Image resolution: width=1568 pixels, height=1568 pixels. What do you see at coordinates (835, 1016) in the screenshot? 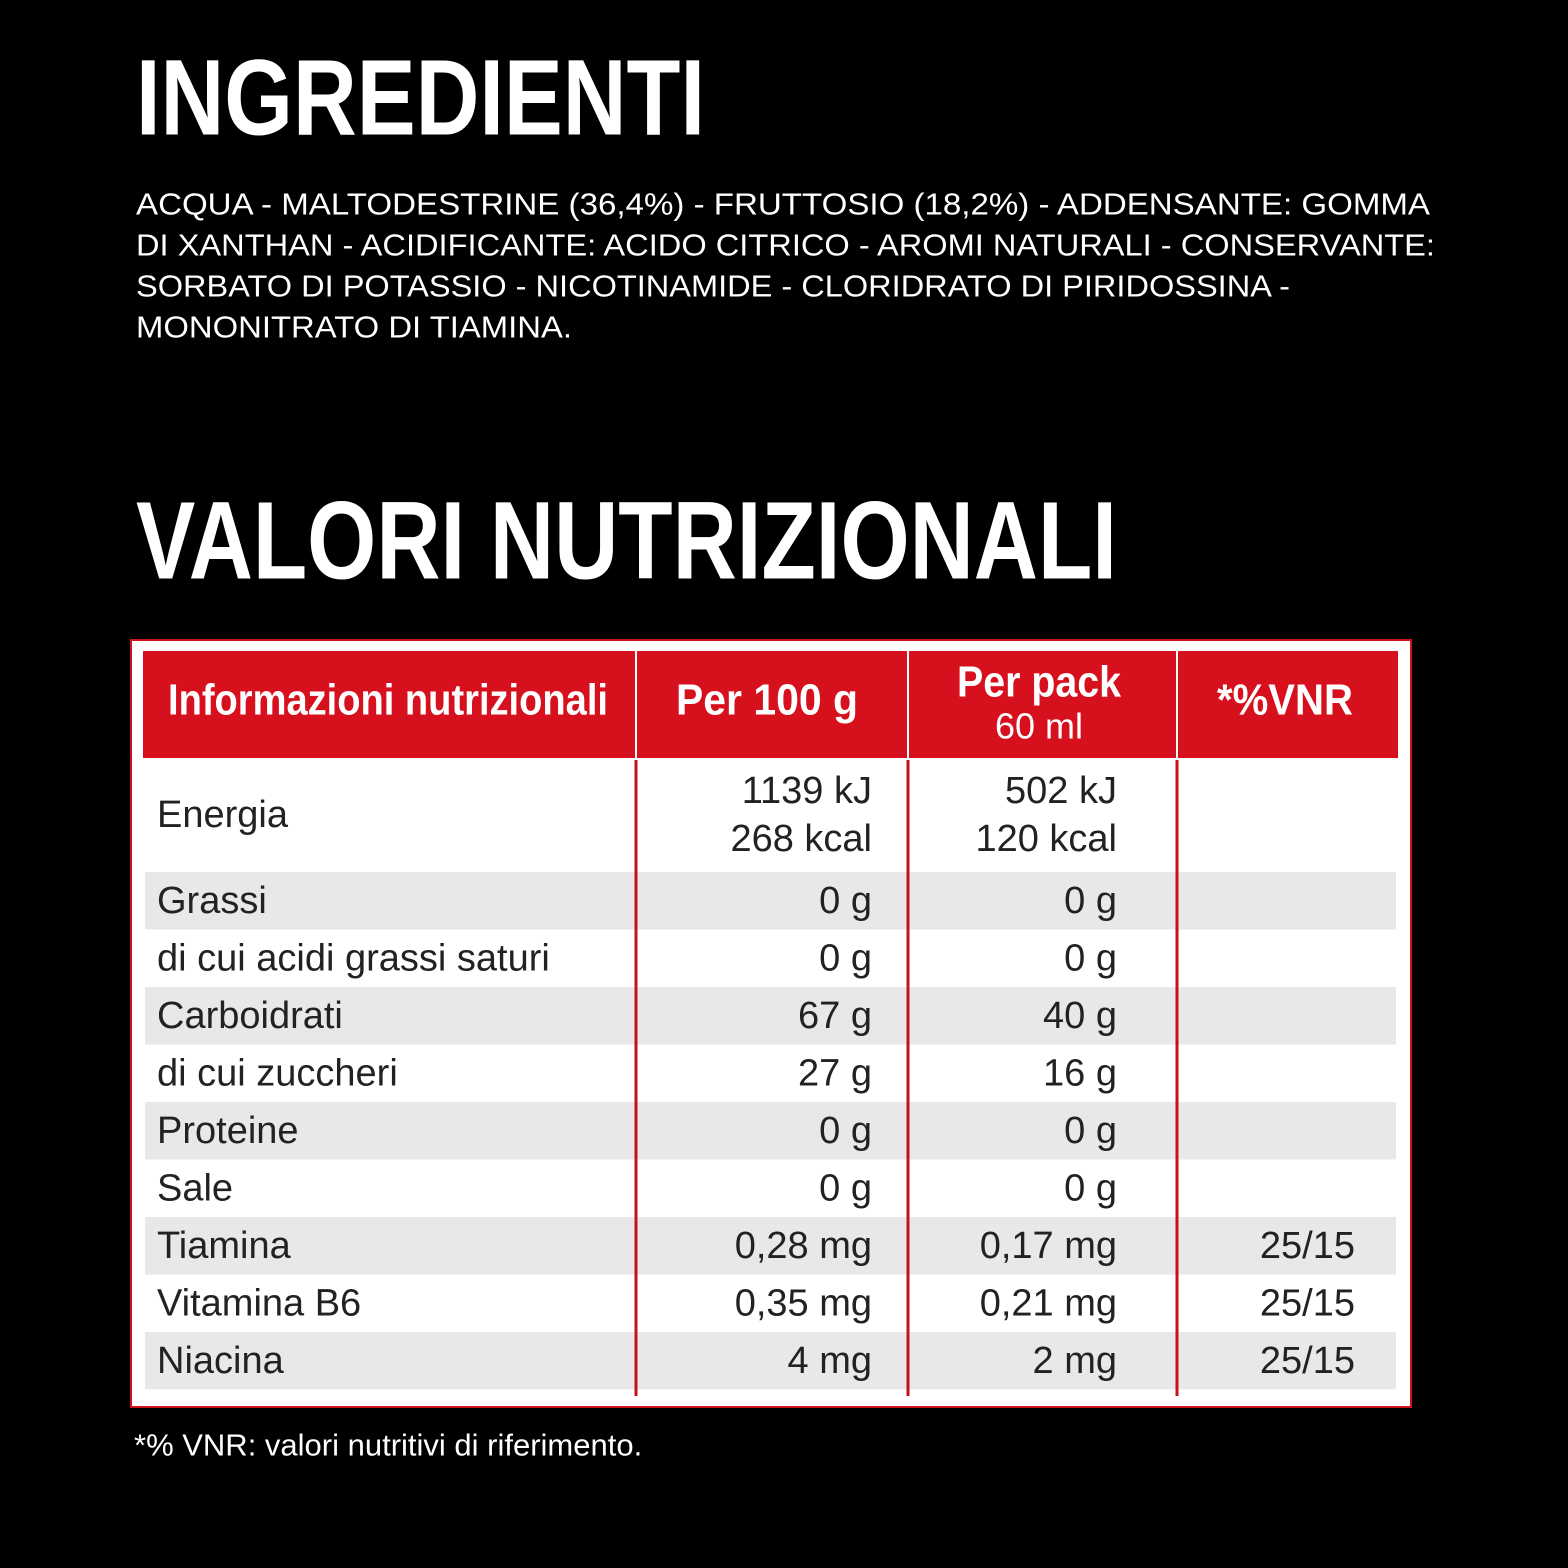
I see `cell-per-100g: 67 g` at bounding box center [835, 1016].